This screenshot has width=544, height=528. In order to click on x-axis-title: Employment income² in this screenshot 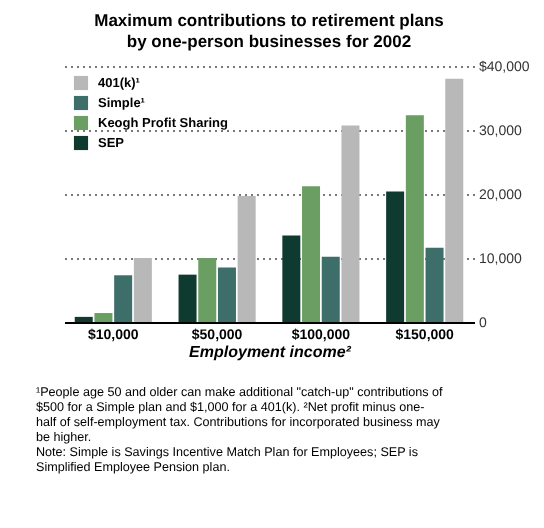, I will do `click(270, 352)`.